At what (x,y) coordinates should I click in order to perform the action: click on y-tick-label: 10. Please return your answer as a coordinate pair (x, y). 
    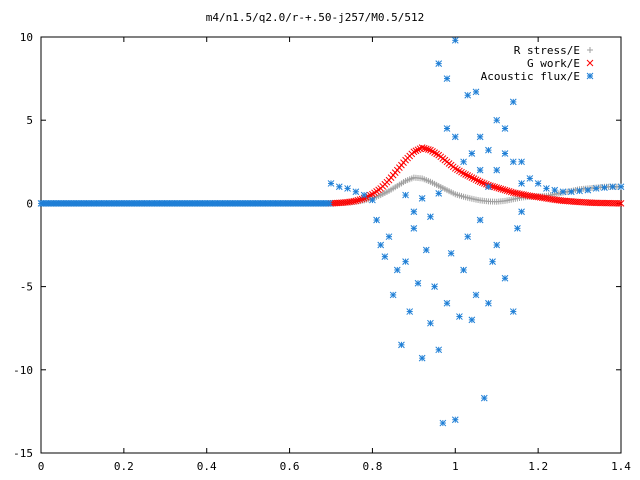
    Looking at the image, I should click on (26, 37).